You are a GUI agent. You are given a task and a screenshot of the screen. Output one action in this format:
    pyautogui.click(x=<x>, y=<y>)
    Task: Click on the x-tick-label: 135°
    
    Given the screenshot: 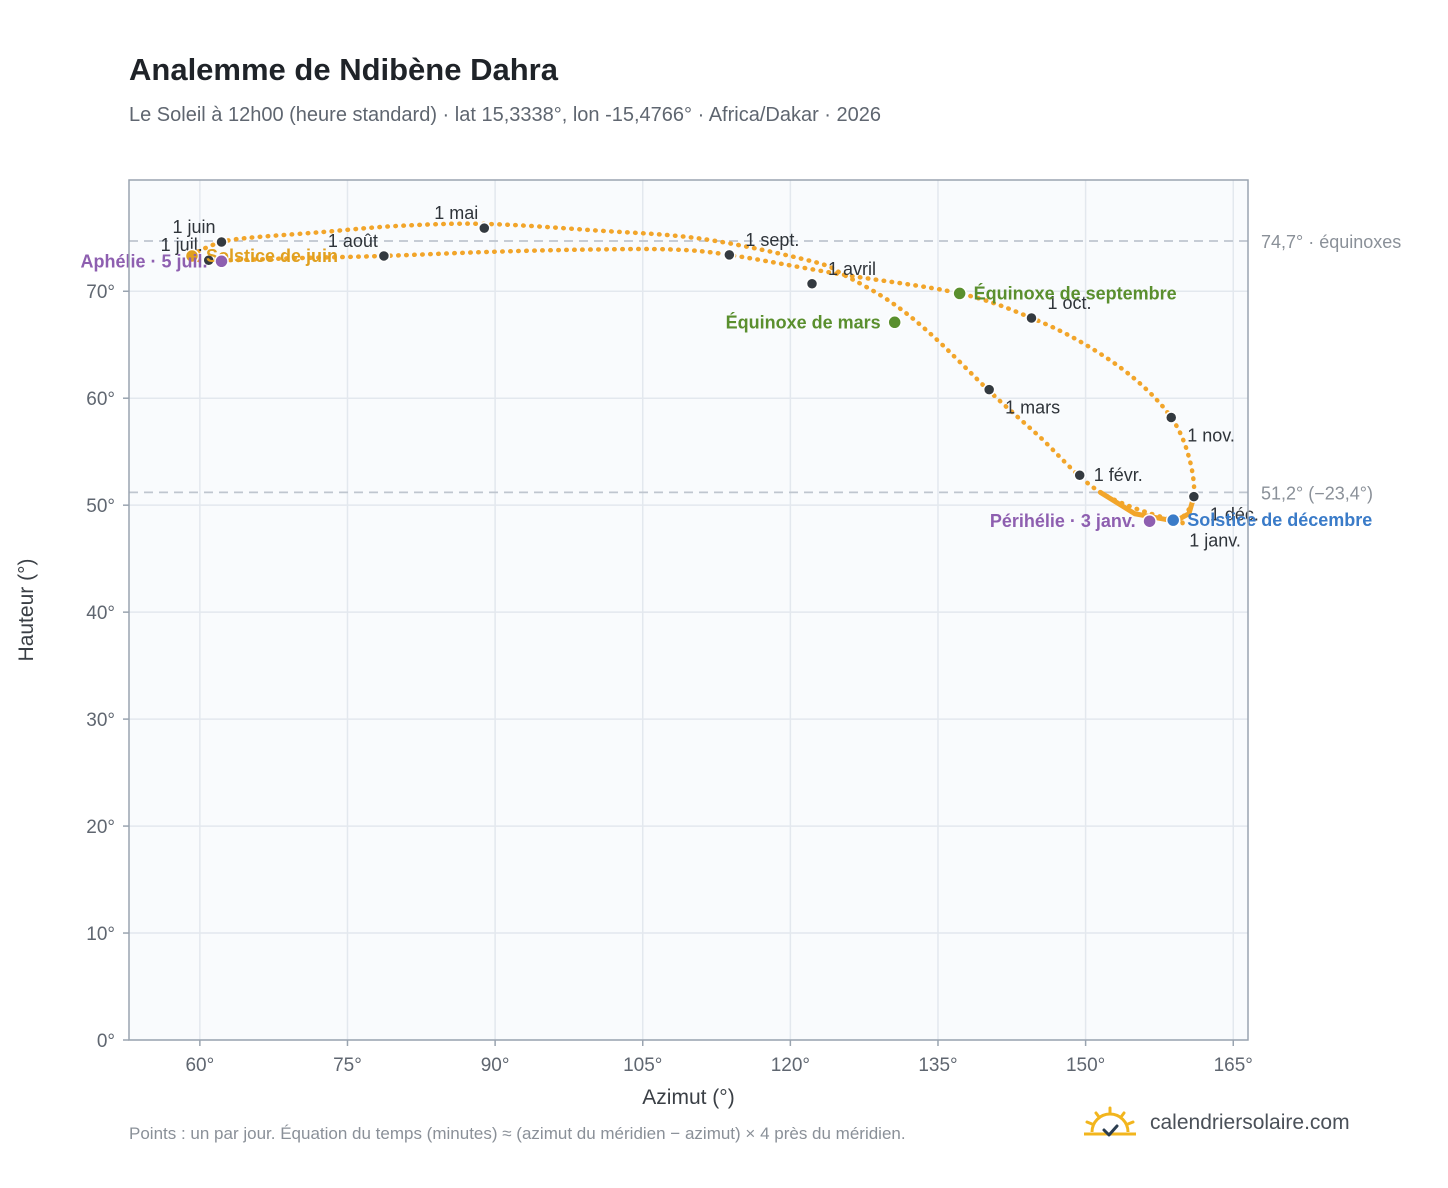 What is the action you would take?
    pyautogui.click(x=937, y=1065)
    